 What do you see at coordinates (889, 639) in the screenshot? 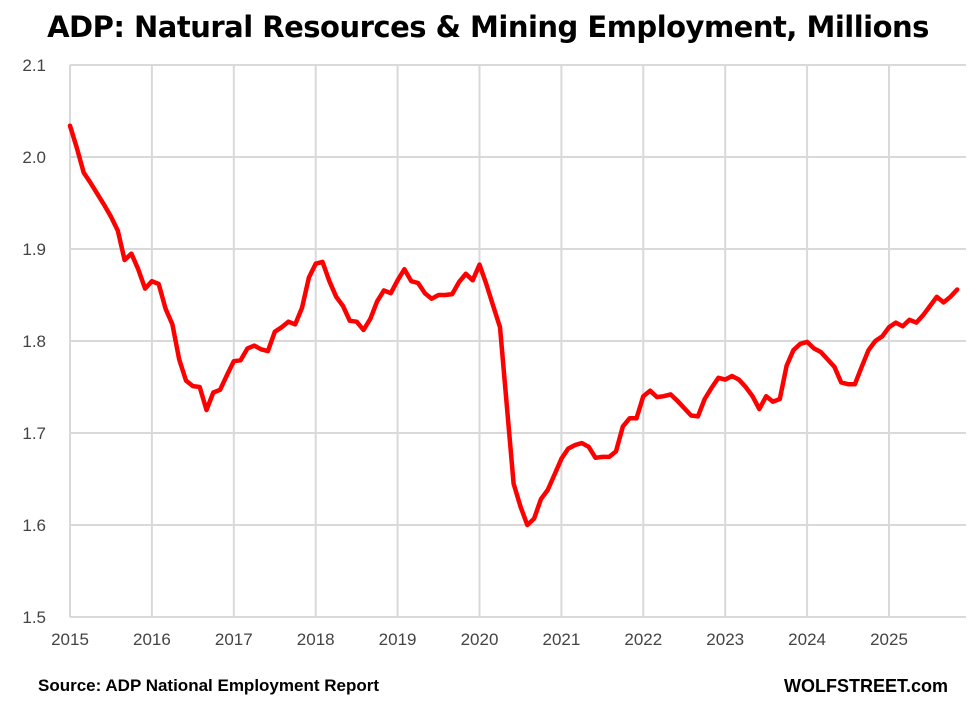
I see `x-tick-label: 2025` at bounding box center [889, 639].